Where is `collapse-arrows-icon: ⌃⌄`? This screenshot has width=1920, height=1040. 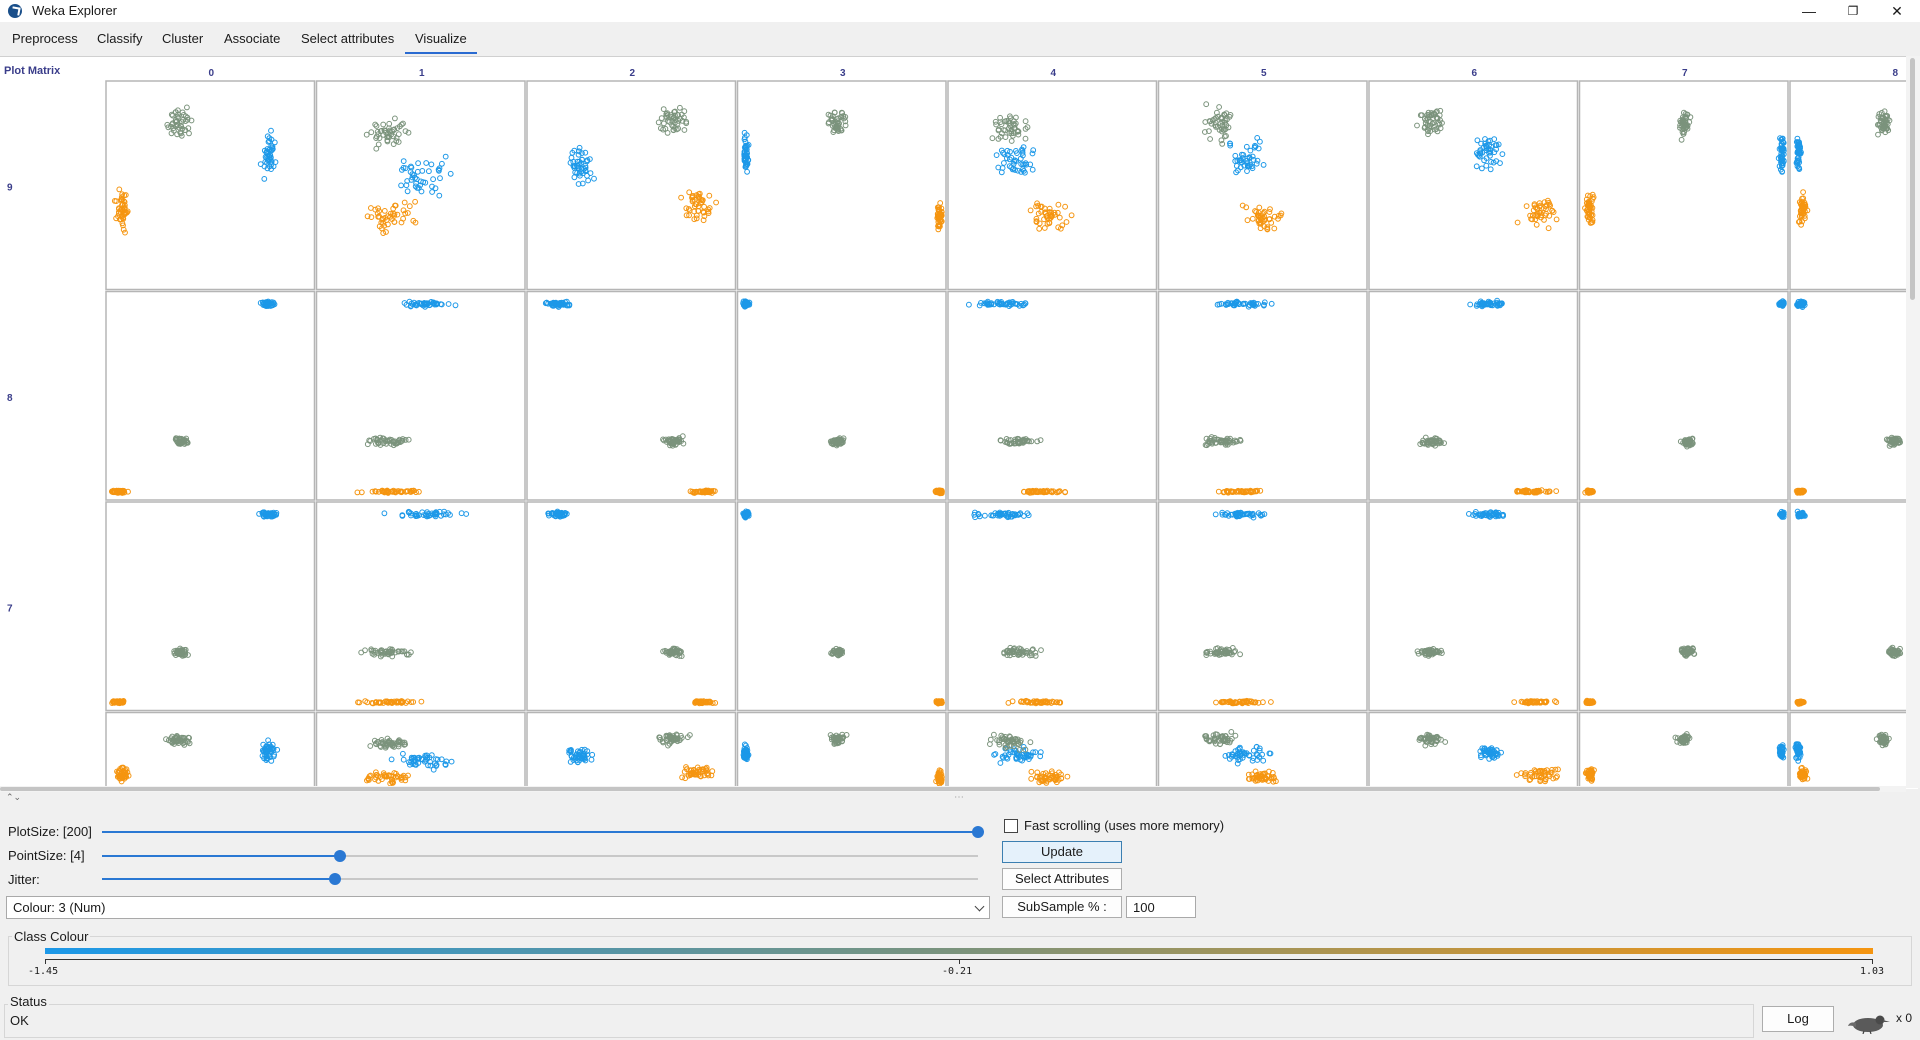
collapse-arrows-icon: ⌃⌄ is located at coordinates (14, 797).